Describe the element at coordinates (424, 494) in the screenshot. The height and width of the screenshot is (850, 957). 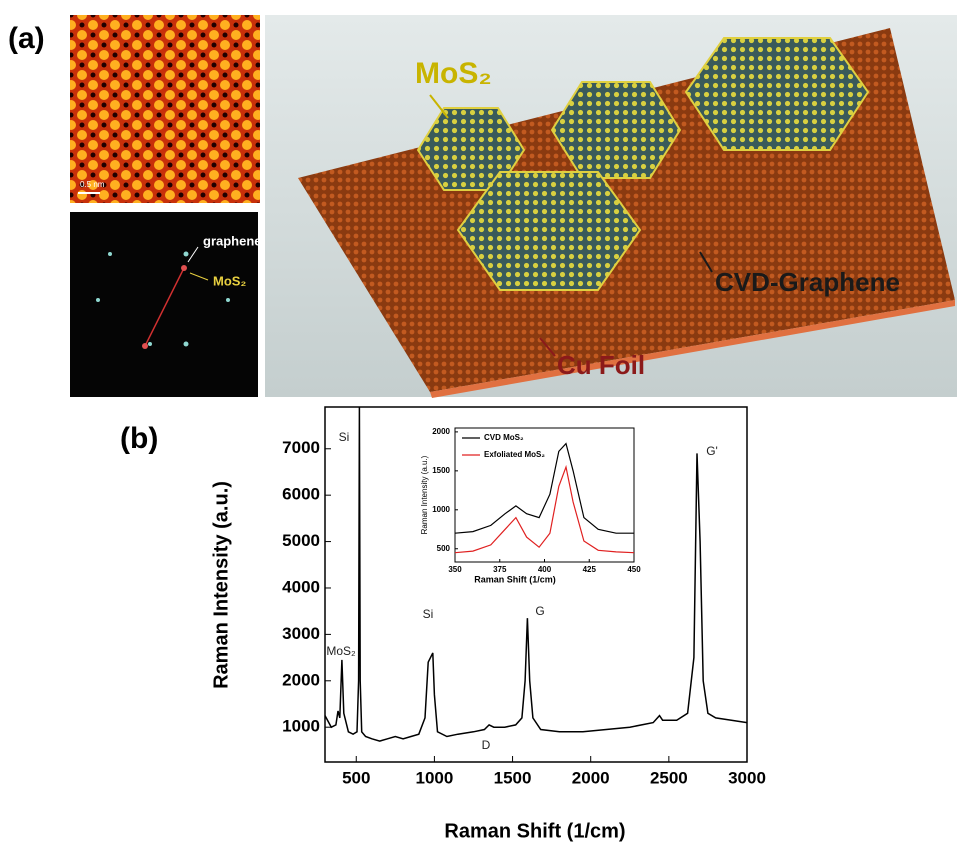
I see `inset-y-label: Raman Intensity (a.u.)` at that location.